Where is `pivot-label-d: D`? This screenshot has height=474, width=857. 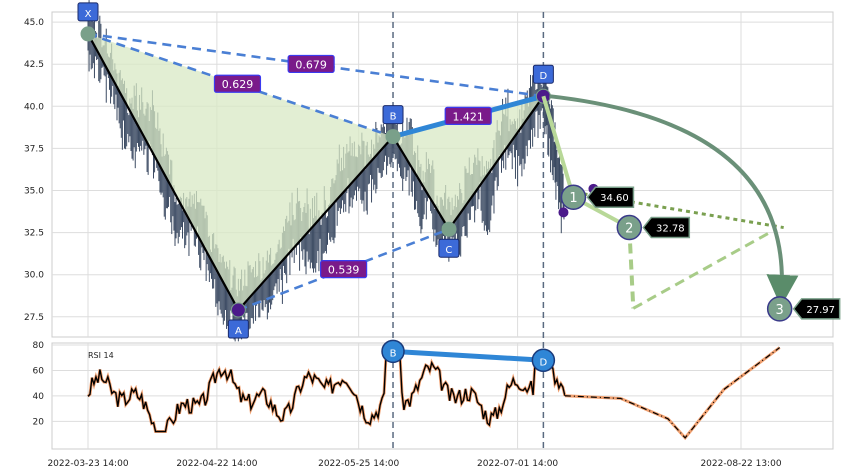 pivot-label-d: D is located at coordinates (544, 76).